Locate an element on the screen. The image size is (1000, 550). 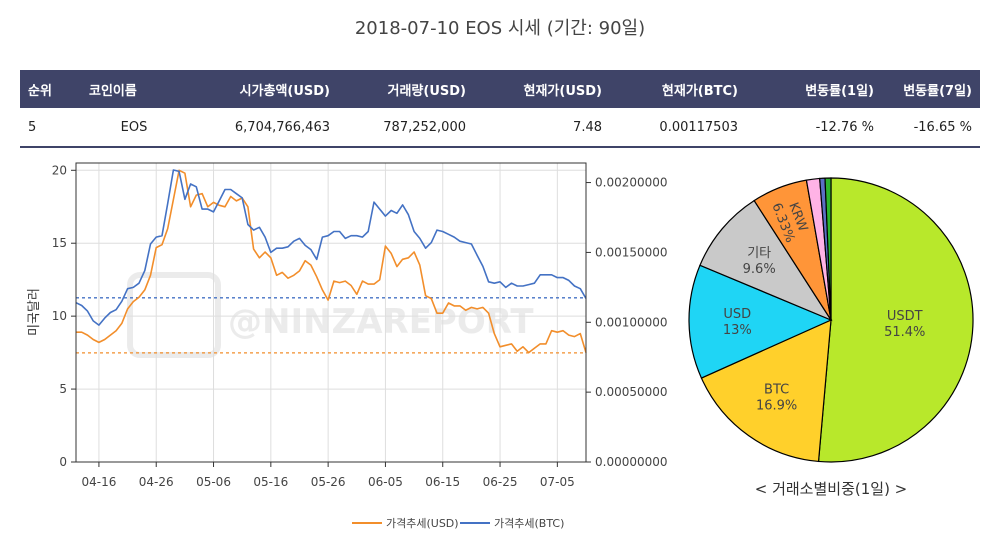
cell-coin-name: EOS is located at coordinates (134, 127).